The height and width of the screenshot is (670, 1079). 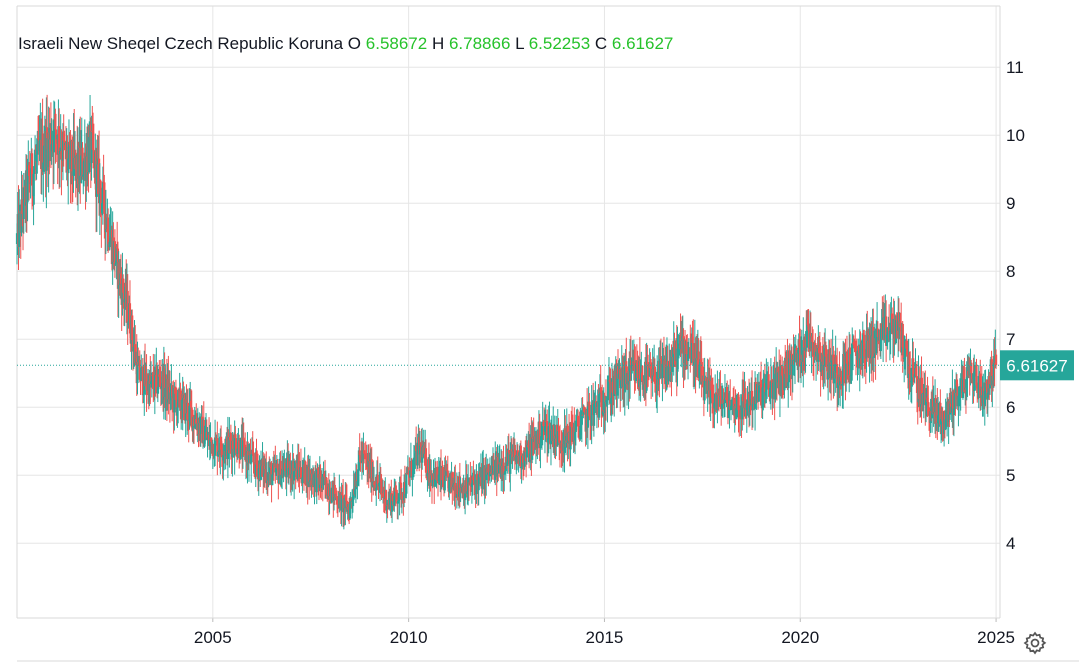 What do you see at coordinates (1035, 643) in the screenshot?
I see `gear-icon` at bounding box center [1035, 643].